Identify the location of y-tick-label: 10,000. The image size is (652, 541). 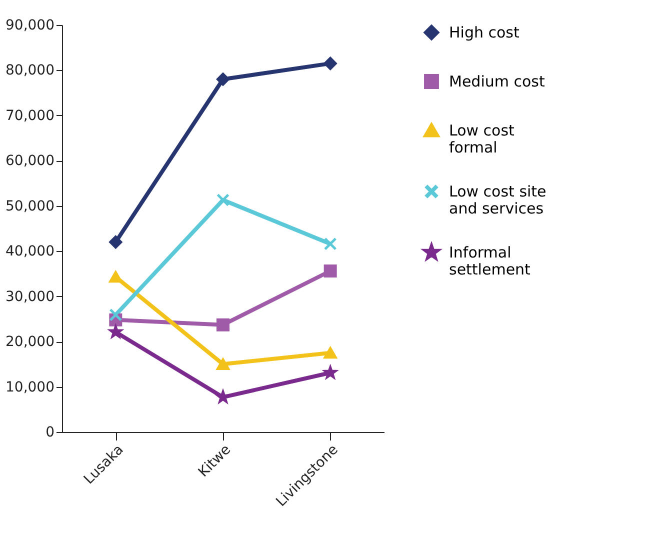
(30, 387).